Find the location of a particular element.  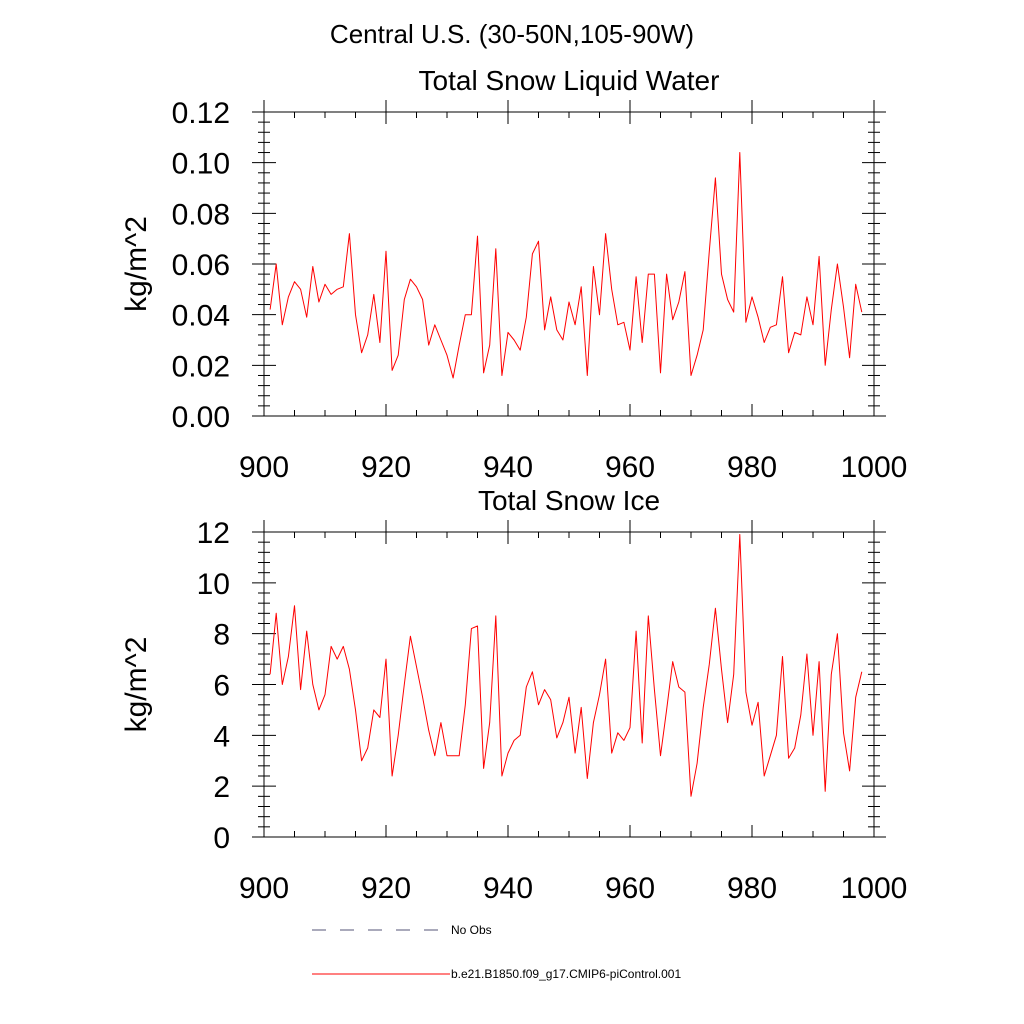

y-tick-label: 0.12 is located at coordinates (201, 113).